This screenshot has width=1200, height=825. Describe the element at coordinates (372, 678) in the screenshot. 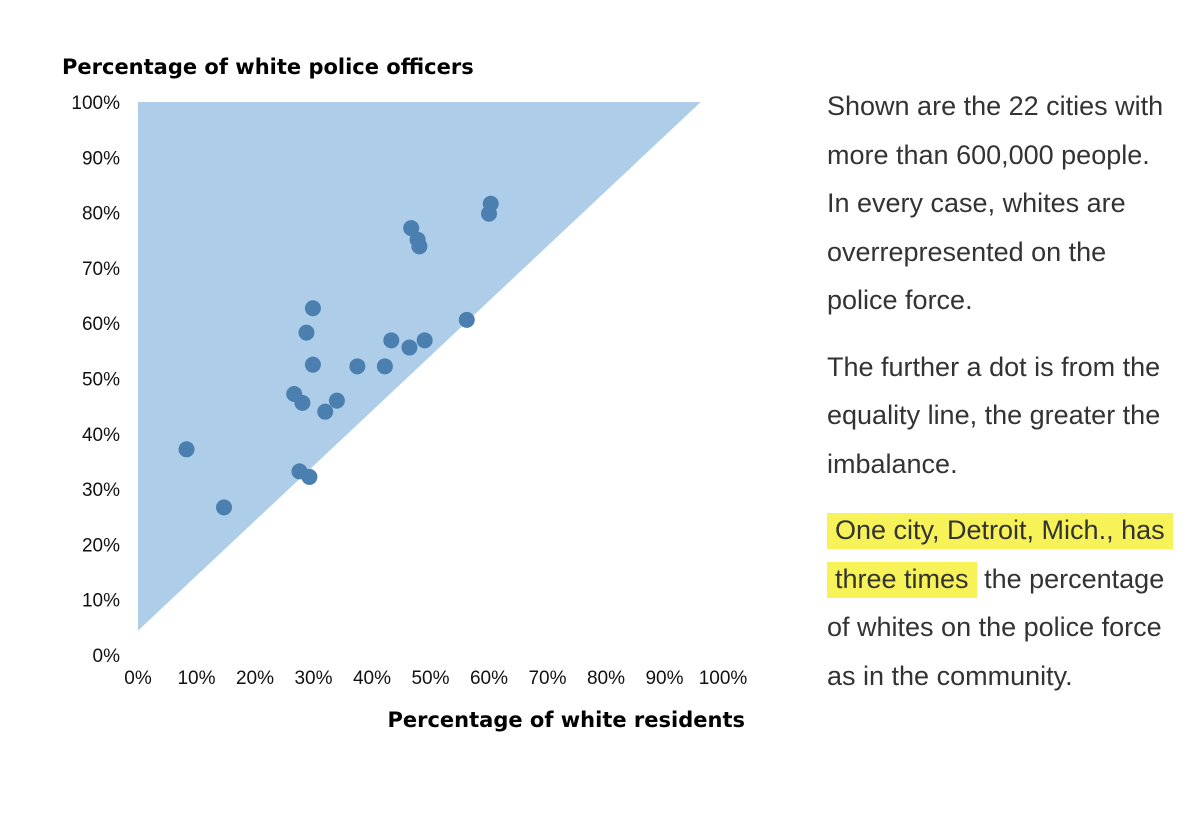

I see `x-tick-label: 40%` at that location.